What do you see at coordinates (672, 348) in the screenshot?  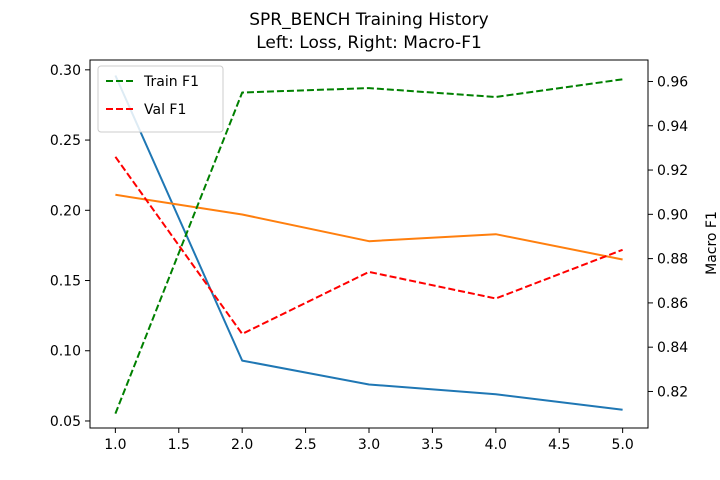 I see `y-right-tick-label: 0.84` at bounding box center [672, 348].